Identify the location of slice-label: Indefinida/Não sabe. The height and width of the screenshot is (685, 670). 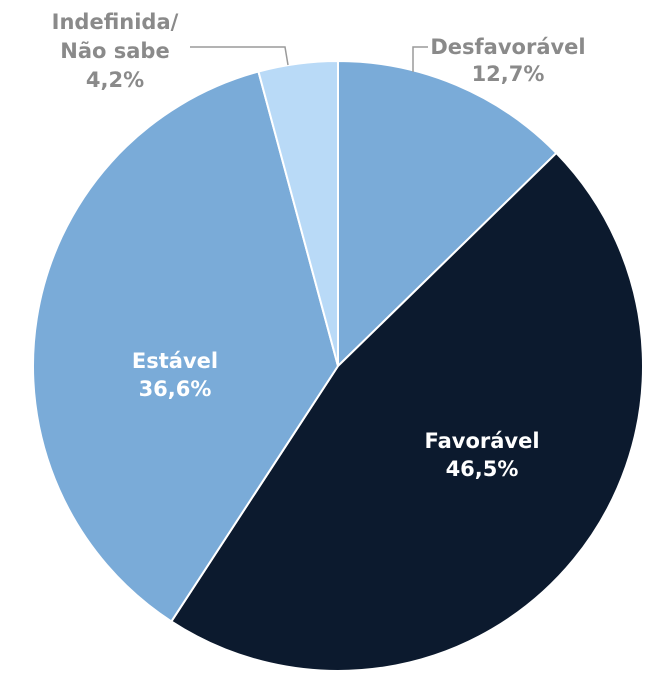
(115, 36).